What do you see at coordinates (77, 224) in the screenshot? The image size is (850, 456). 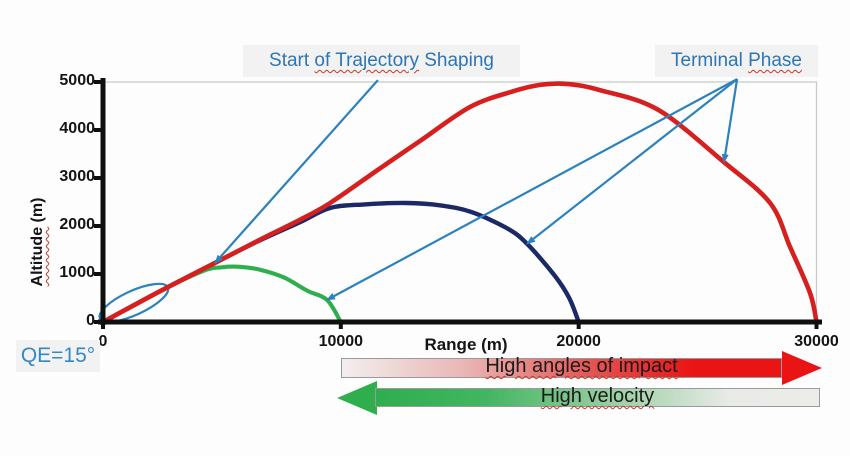 I see `y-tick-label: 2000` at bounding box center [77, 224].